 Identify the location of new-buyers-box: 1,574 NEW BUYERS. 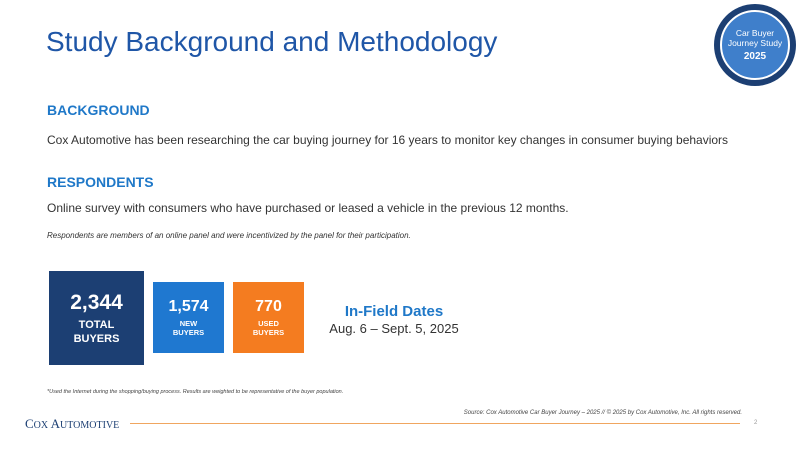
(188, 317).